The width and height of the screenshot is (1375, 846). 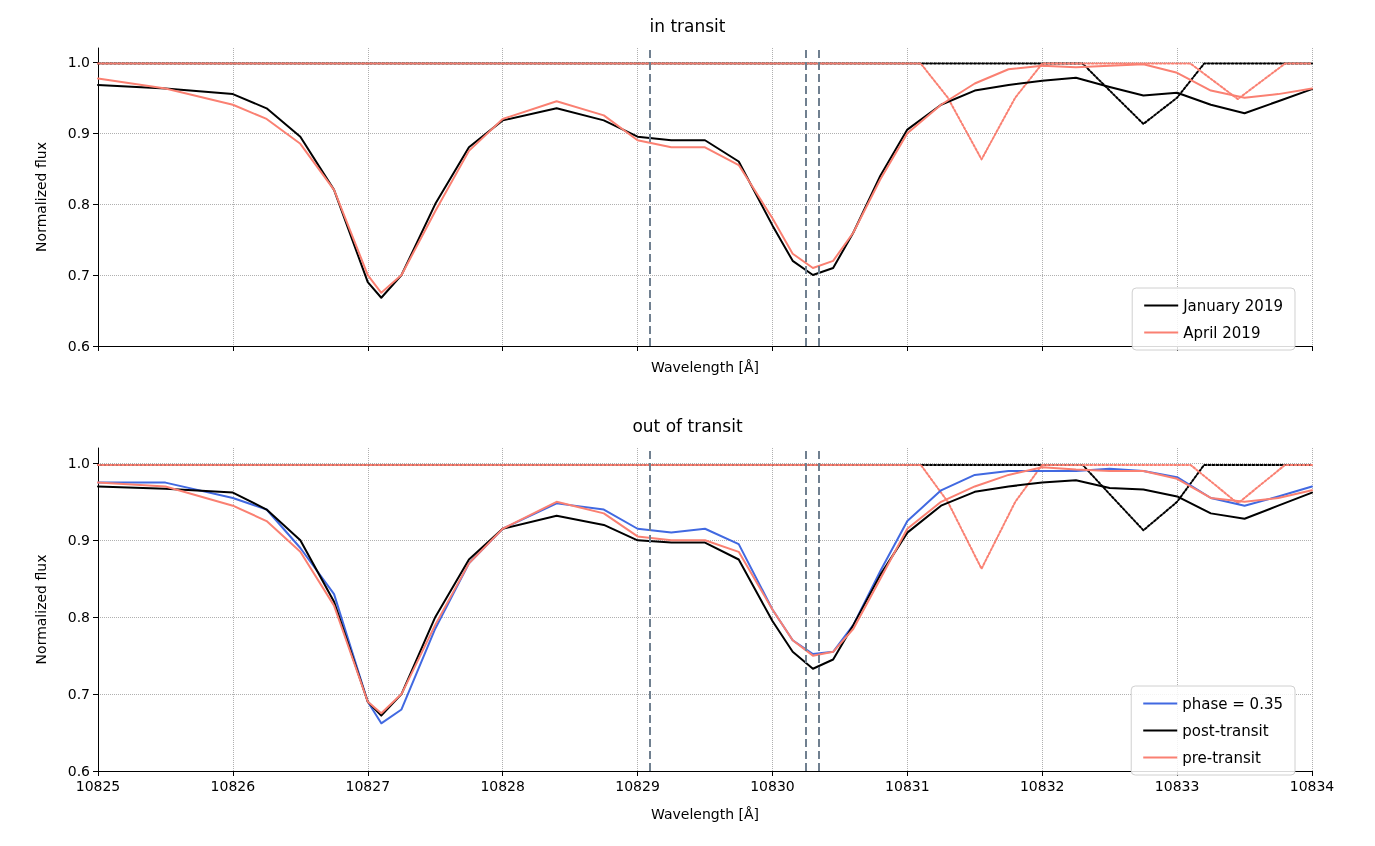 What do you see at coordinates (1225, 730) in the screenshot?
I see `legend-label: post-transit` at bounding box center [1225, 730].